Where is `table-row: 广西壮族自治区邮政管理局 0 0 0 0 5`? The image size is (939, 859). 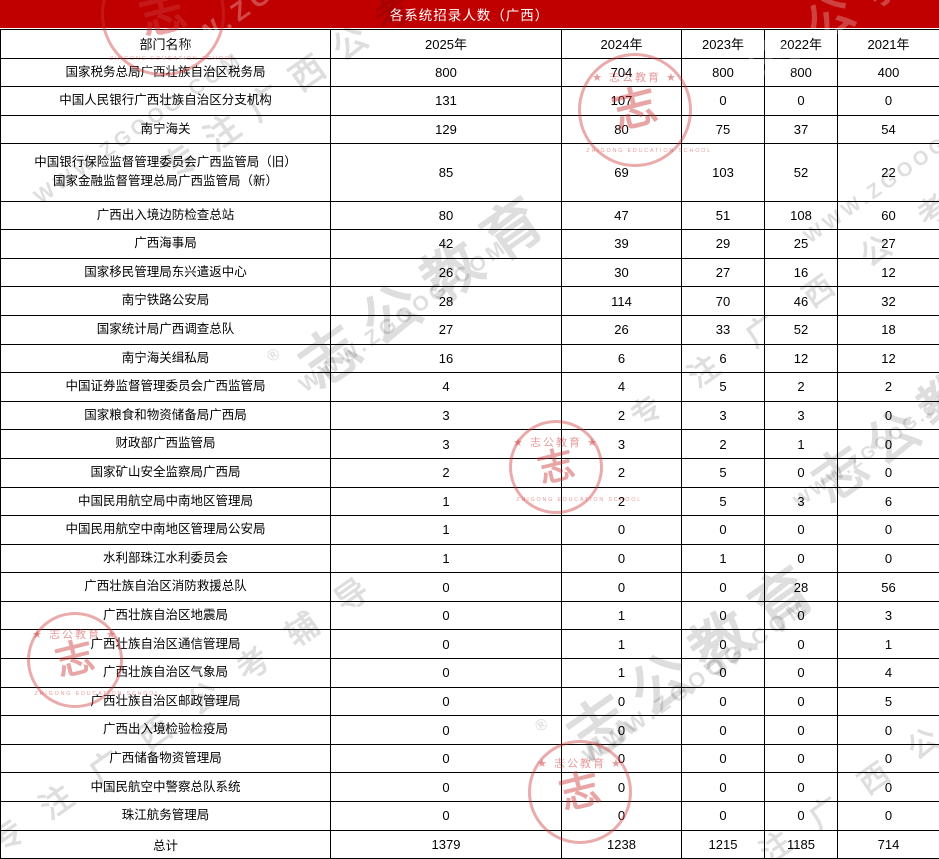
table-row: 广西壮族自治区邮政管理局 0 0 0 0 5 is located at coordinates (469, 701).